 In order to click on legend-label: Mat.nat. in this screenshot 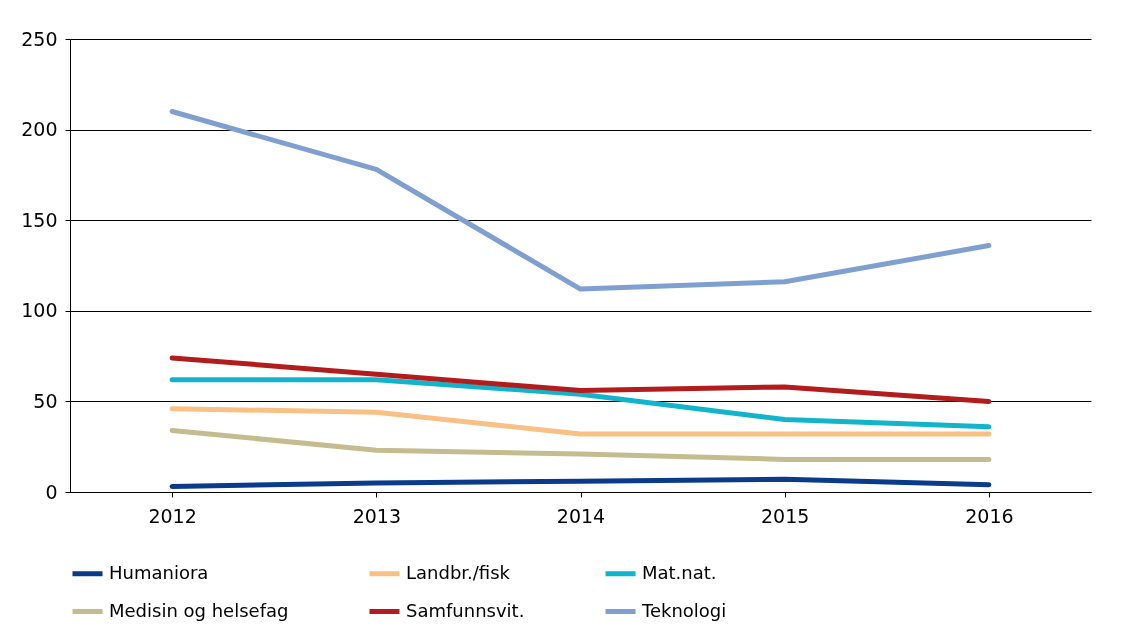, I will do `click(679, 572)`.